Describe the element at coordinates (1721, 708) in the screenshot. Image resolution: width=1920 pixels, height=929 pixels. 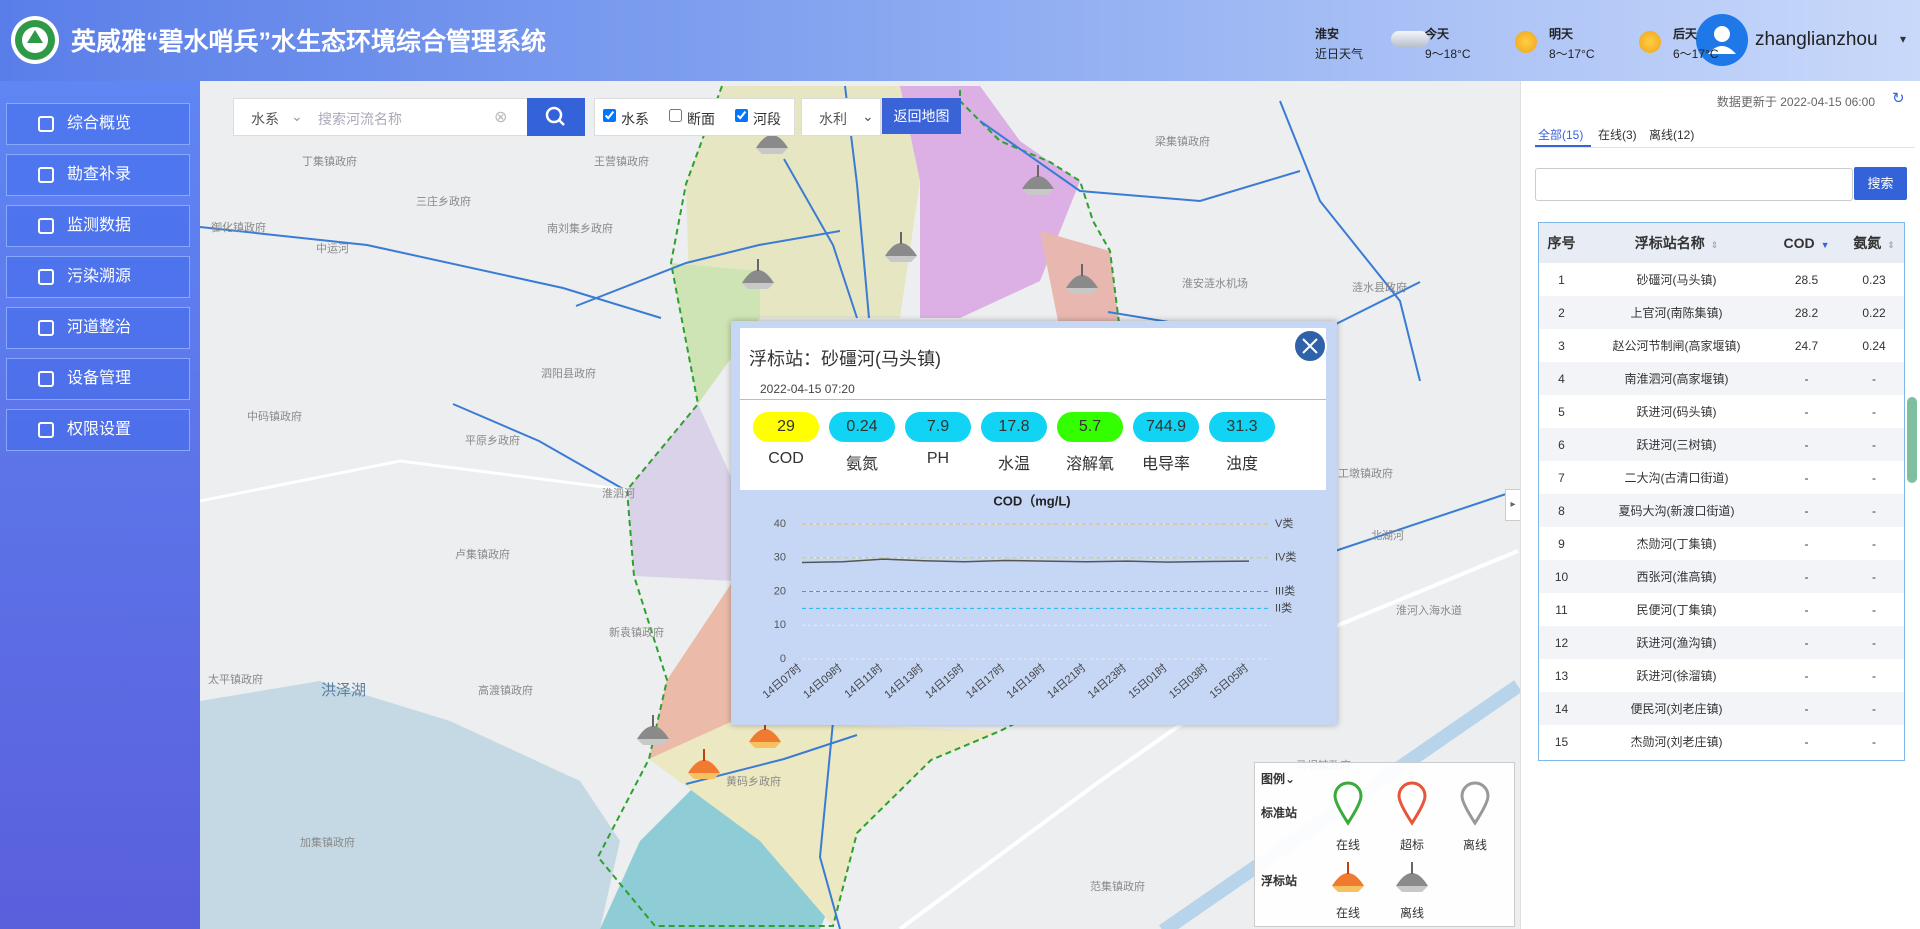
I see `table-row: 14 便民河(刘老庄镇) - -` at that location.